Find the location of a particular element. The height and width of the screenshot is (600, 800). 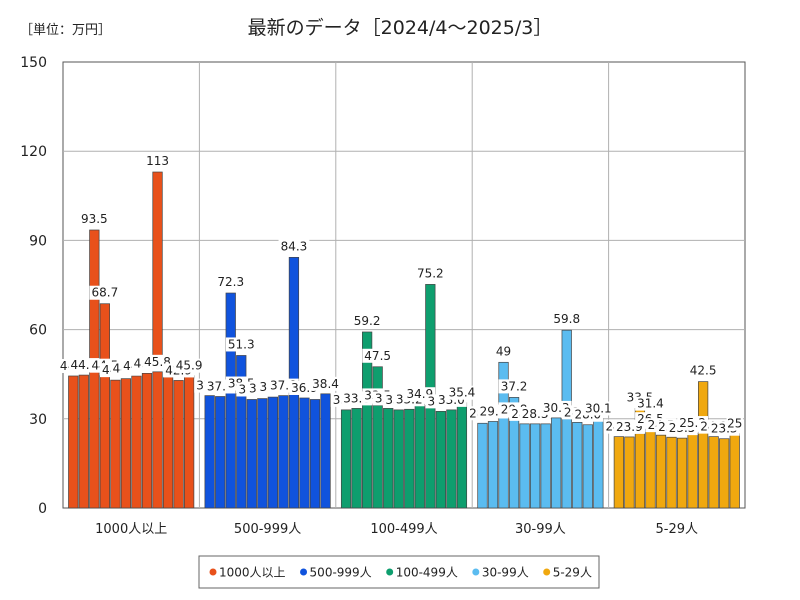

data-label: 75.2 is located at coordinates (430, 273).